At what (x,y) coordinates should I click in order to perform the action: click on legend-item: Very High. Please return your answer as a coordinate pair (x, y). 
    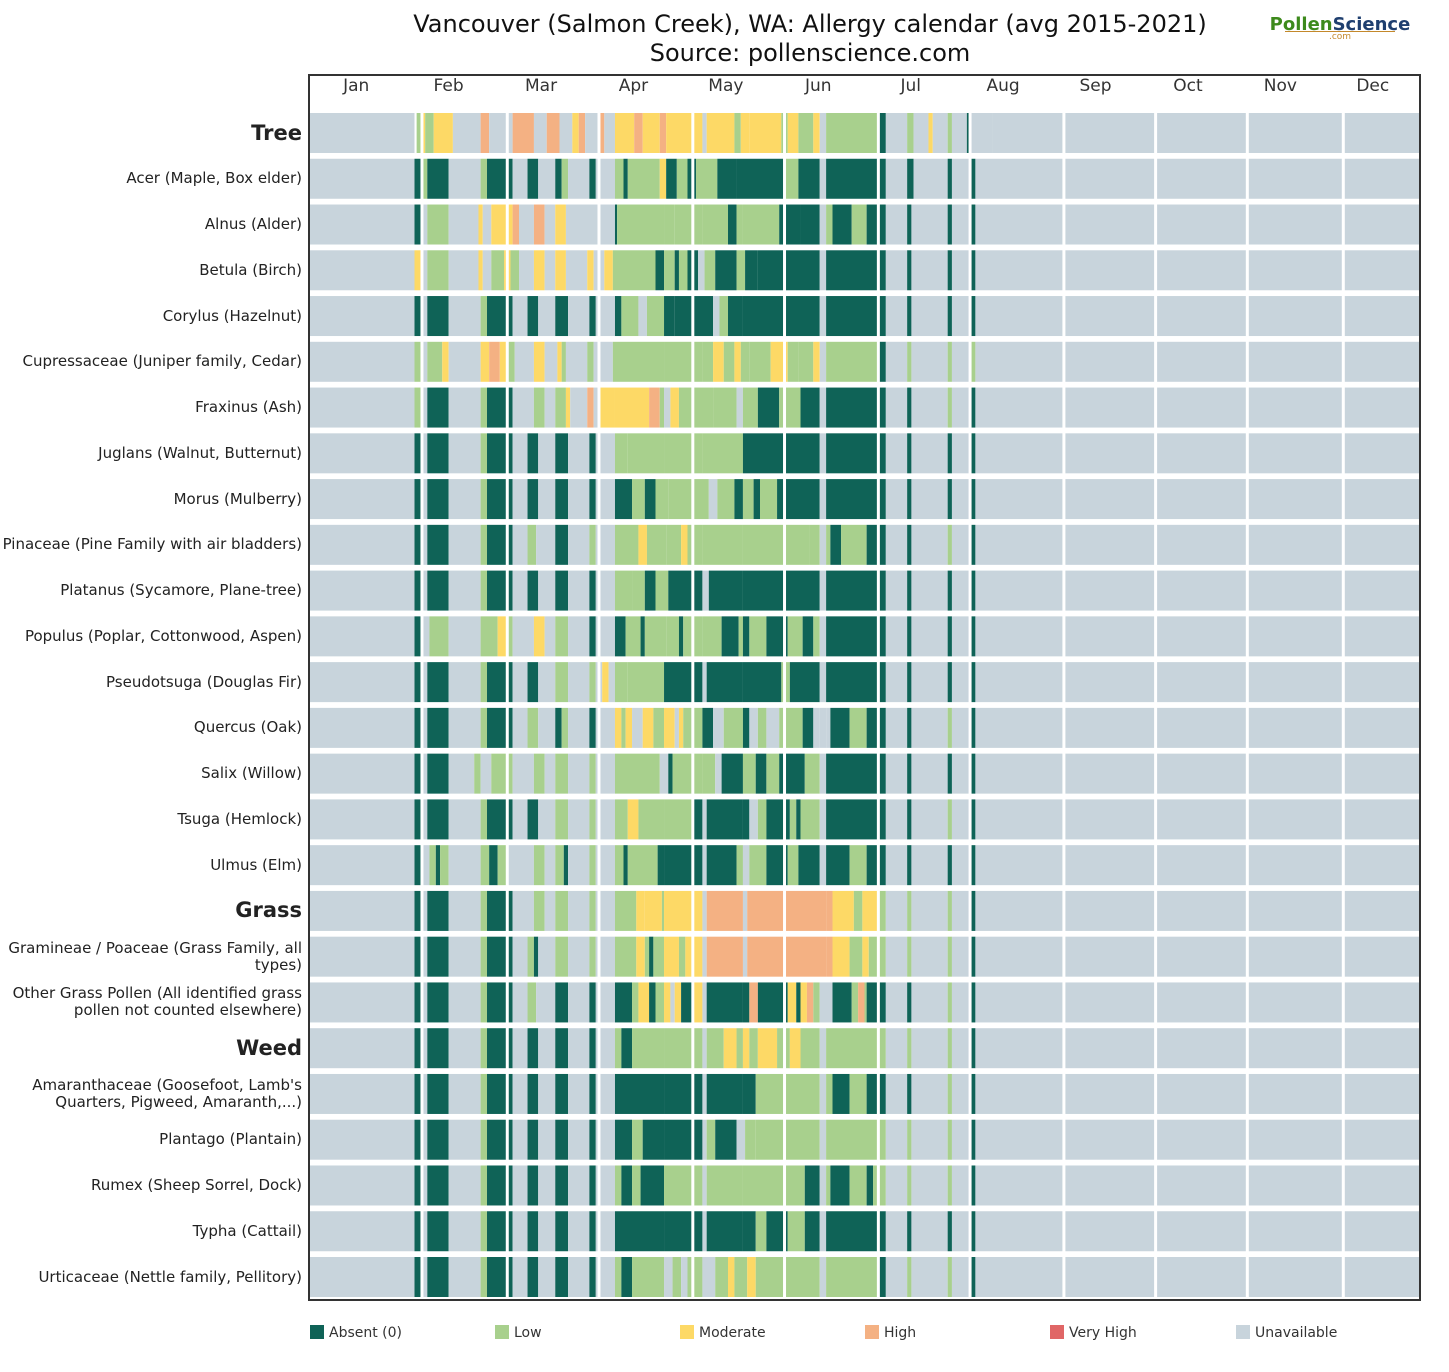
    Looking at the image, I should click on (1093, 1333).